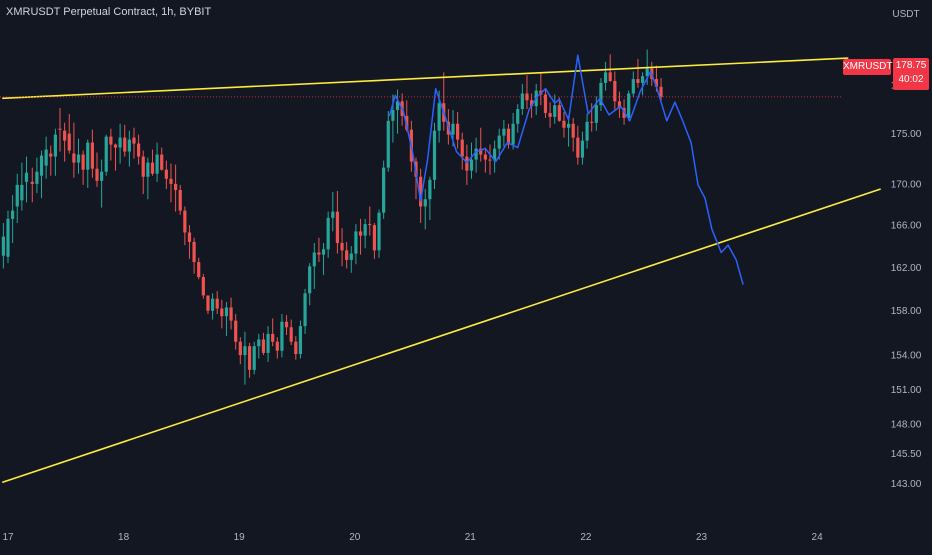 The width and height of the screenshot is (932, 555). I want to click on x-tick-label: 22, so click(586, 537).